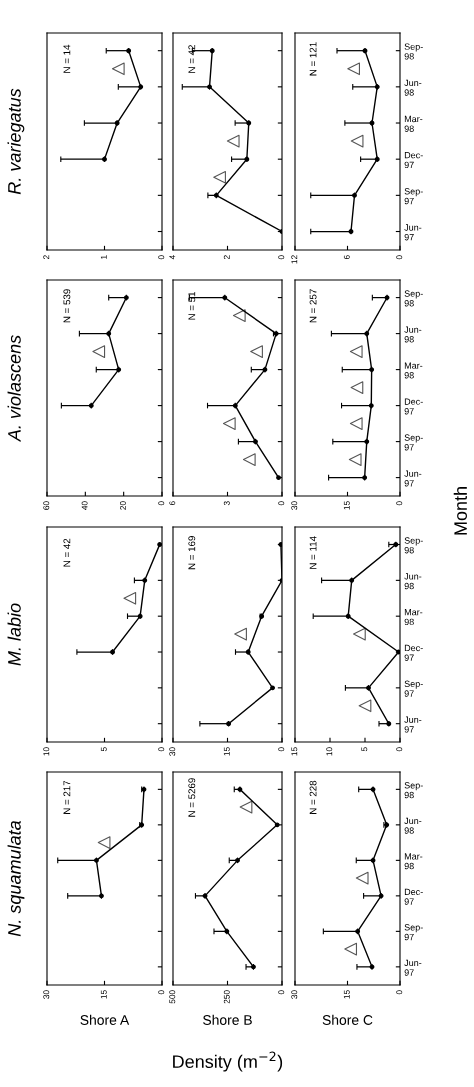 Image resolution: width=474 pixels, height=1087 pixels. Describe the element at coordinates (105, 1019) in the screenshot. I see `x-axis-title: Shore A` at that location.